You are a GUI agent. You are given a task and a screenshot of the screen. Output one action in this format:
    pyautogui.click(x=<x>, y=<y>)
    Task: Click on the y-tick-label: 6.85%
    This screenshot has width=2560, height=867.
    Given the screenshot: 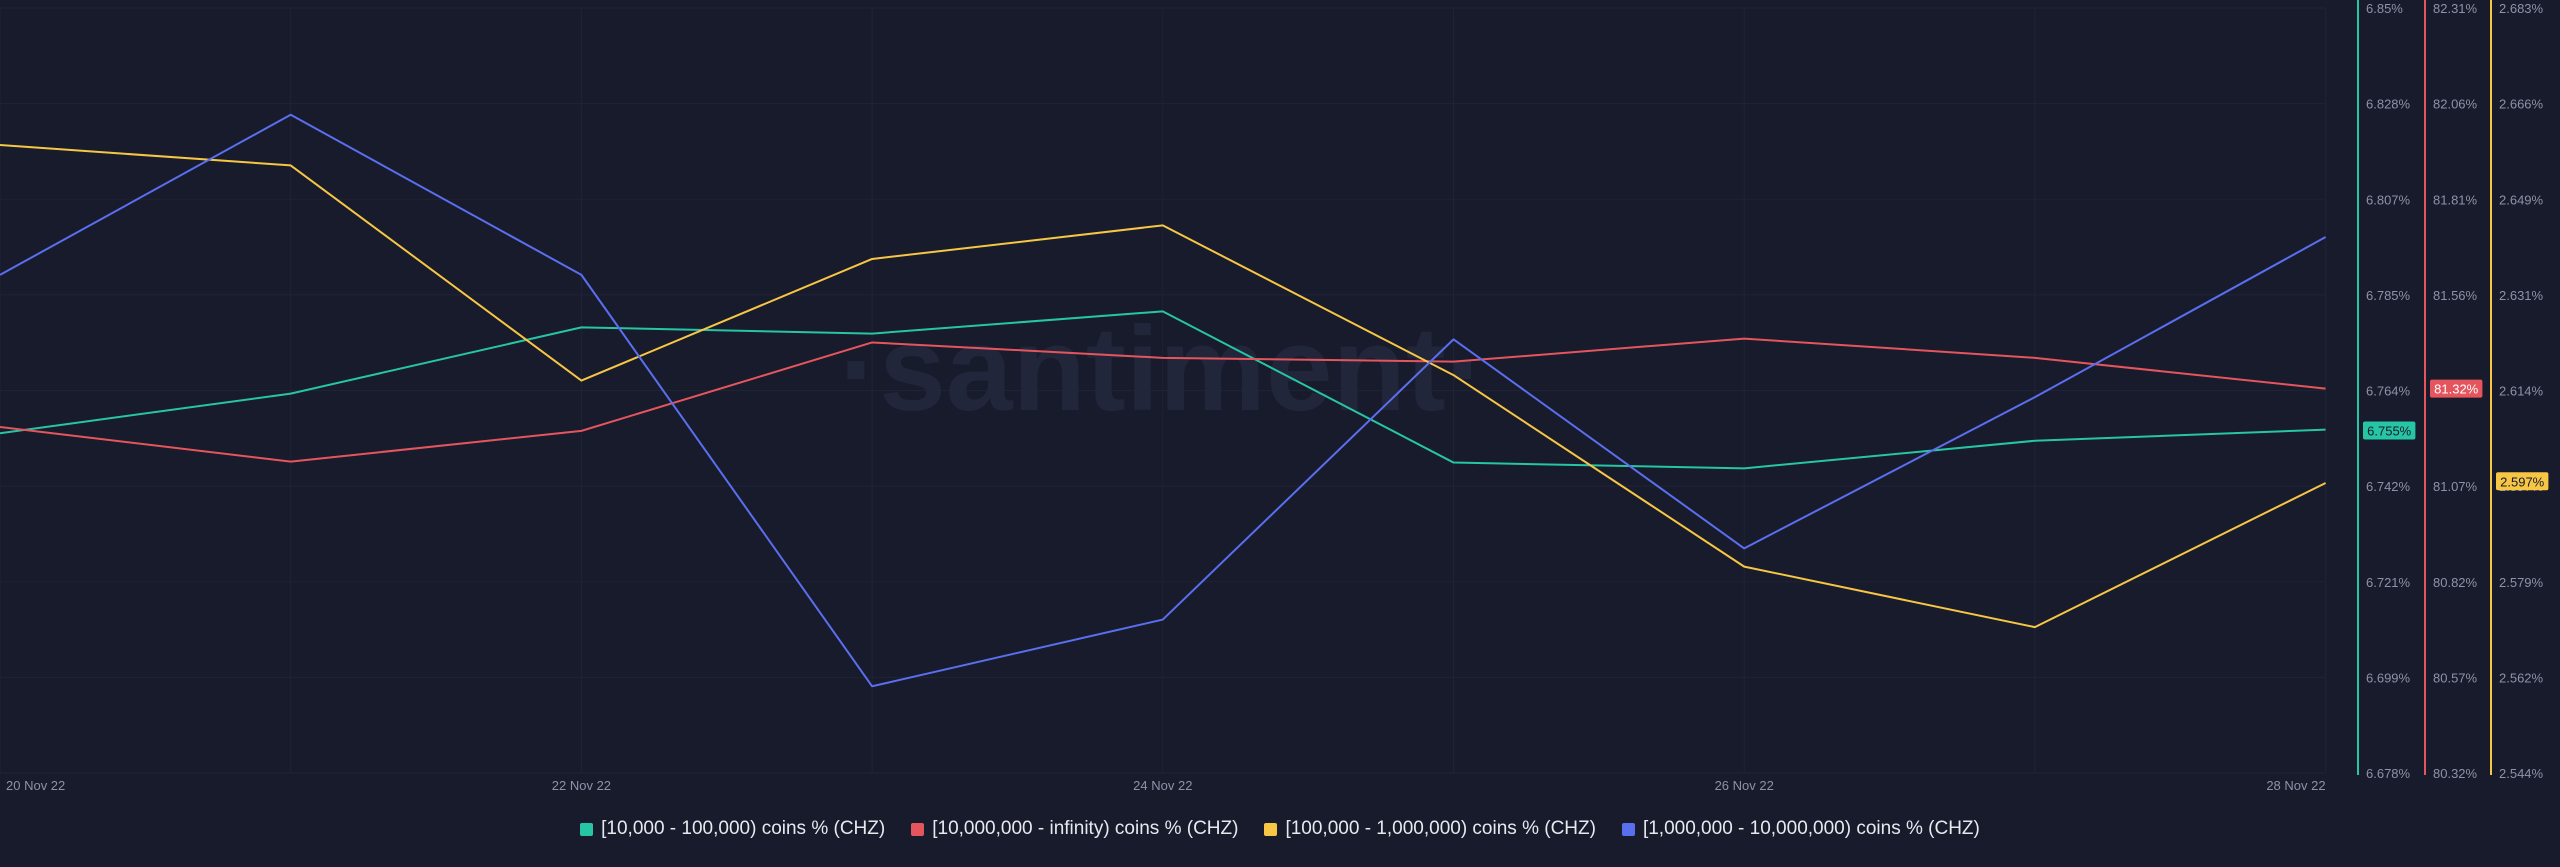 What is the action you would take?
    pyautogui.click(x=2384, y=8)
    